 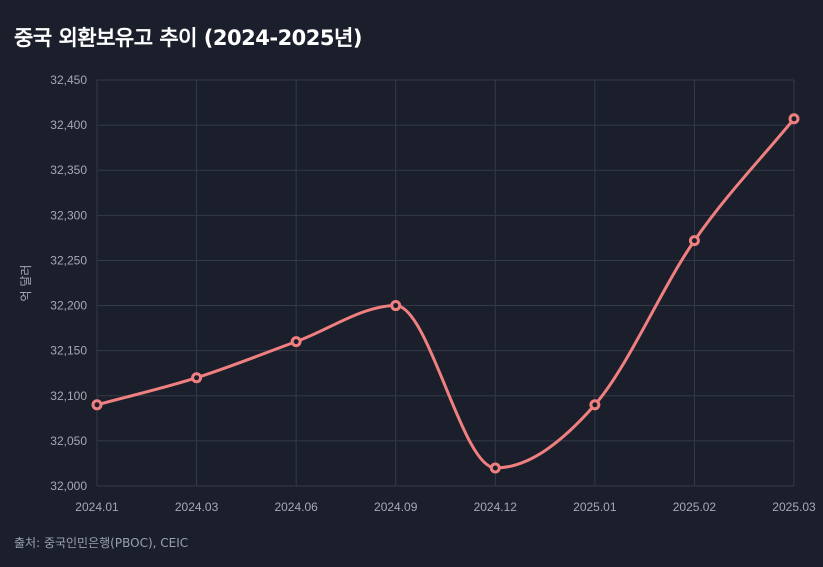 I want to click on y-tick-label: 32,350, so click(x=68, y=170).